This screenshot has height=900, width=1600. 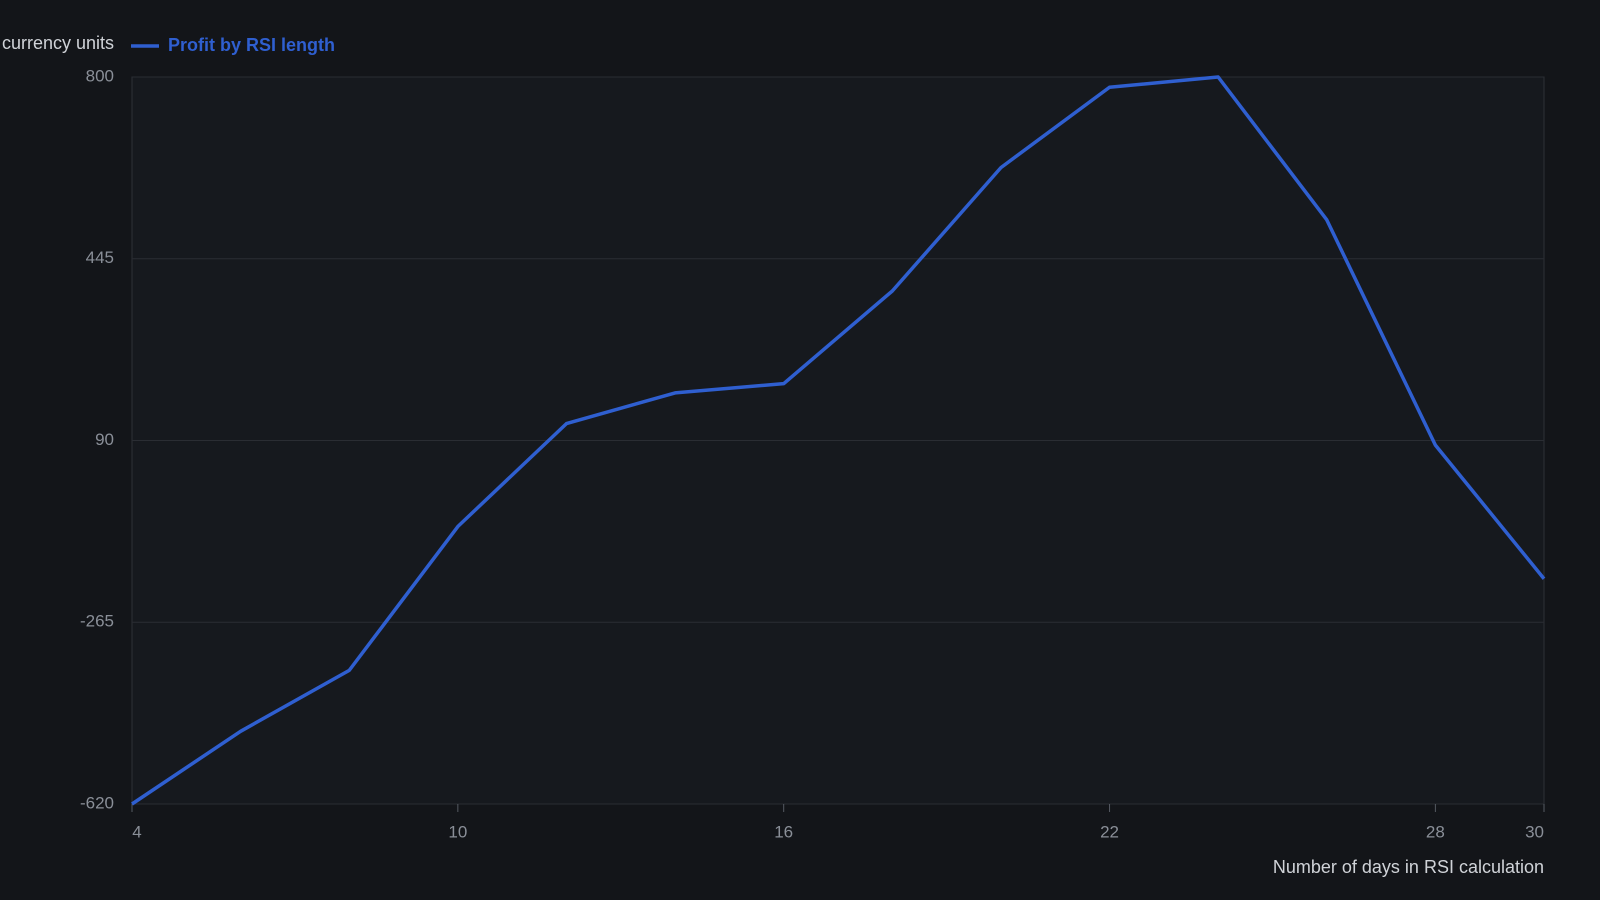 What do you see at coordinates (104, 439) in the screenshot?
I see `y-tick-label: 90` at bounding box center [104, 439].